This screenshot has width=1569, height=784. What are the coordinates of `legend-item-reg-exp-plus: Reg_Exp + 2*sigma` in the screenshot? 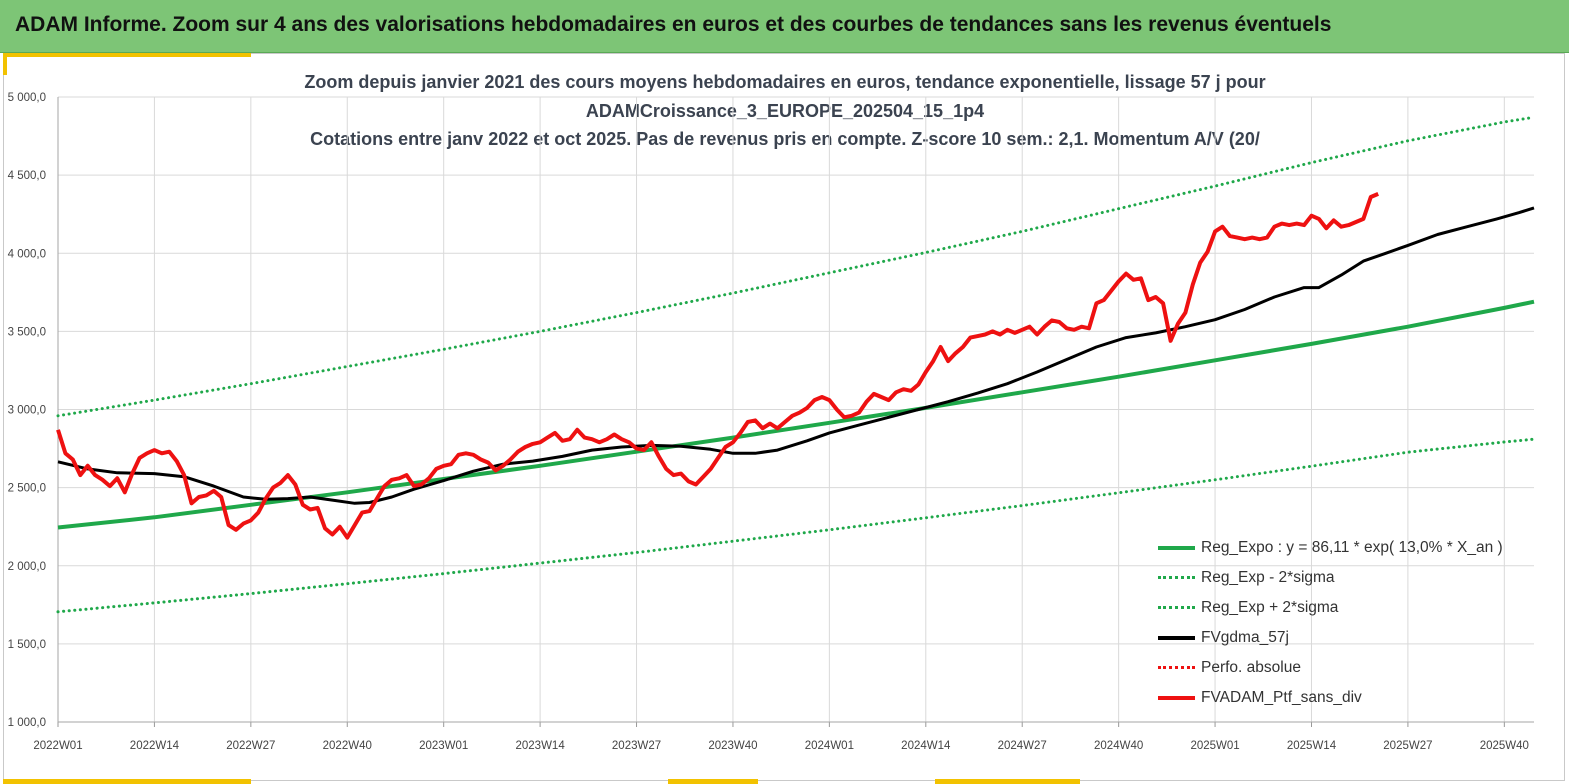 It's located at (1330, 608).